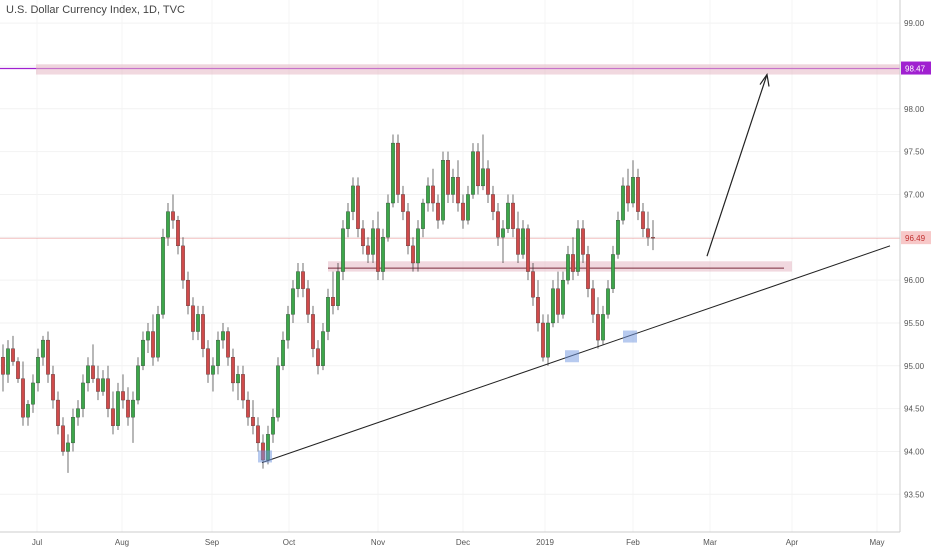 The image size is (932, 550). I want to click on x-tick-label: Mar, so click(710, 542).